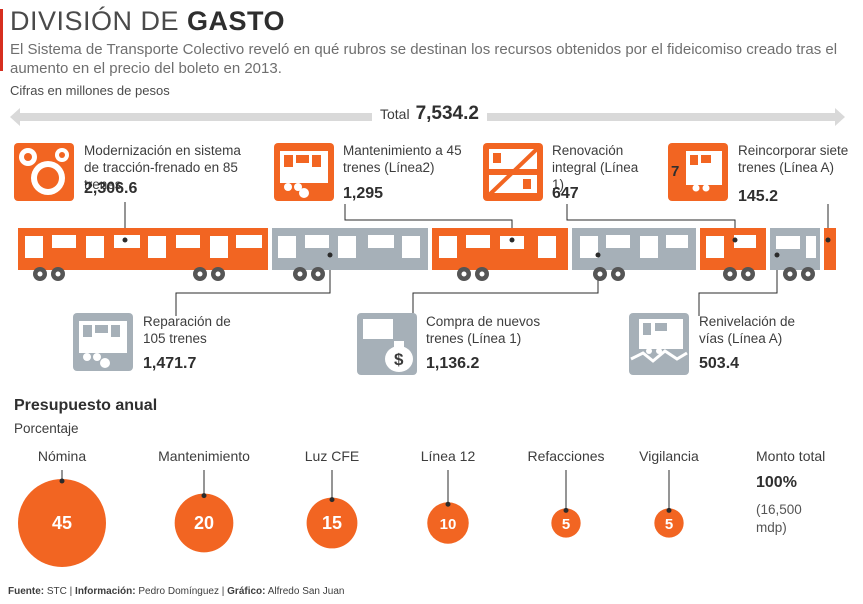 The width and height of the screenshot is (863, 604). I want to click on rubro-value-compra: 1,136.2, so click(453, 363).